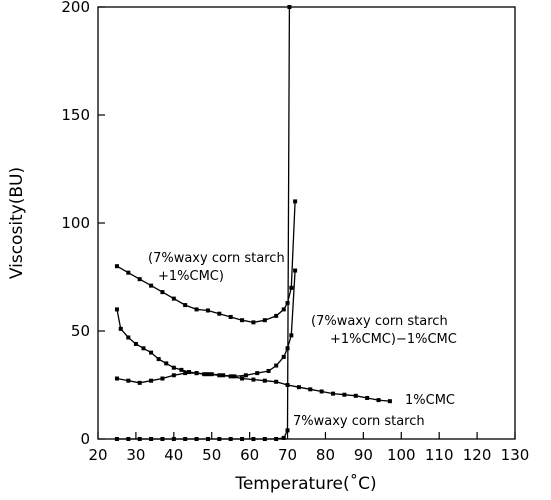 This screenshot has height=500, width=551. I want to click on annotation-blend-line1: (7%waxy corn starch, so click(216, 258).